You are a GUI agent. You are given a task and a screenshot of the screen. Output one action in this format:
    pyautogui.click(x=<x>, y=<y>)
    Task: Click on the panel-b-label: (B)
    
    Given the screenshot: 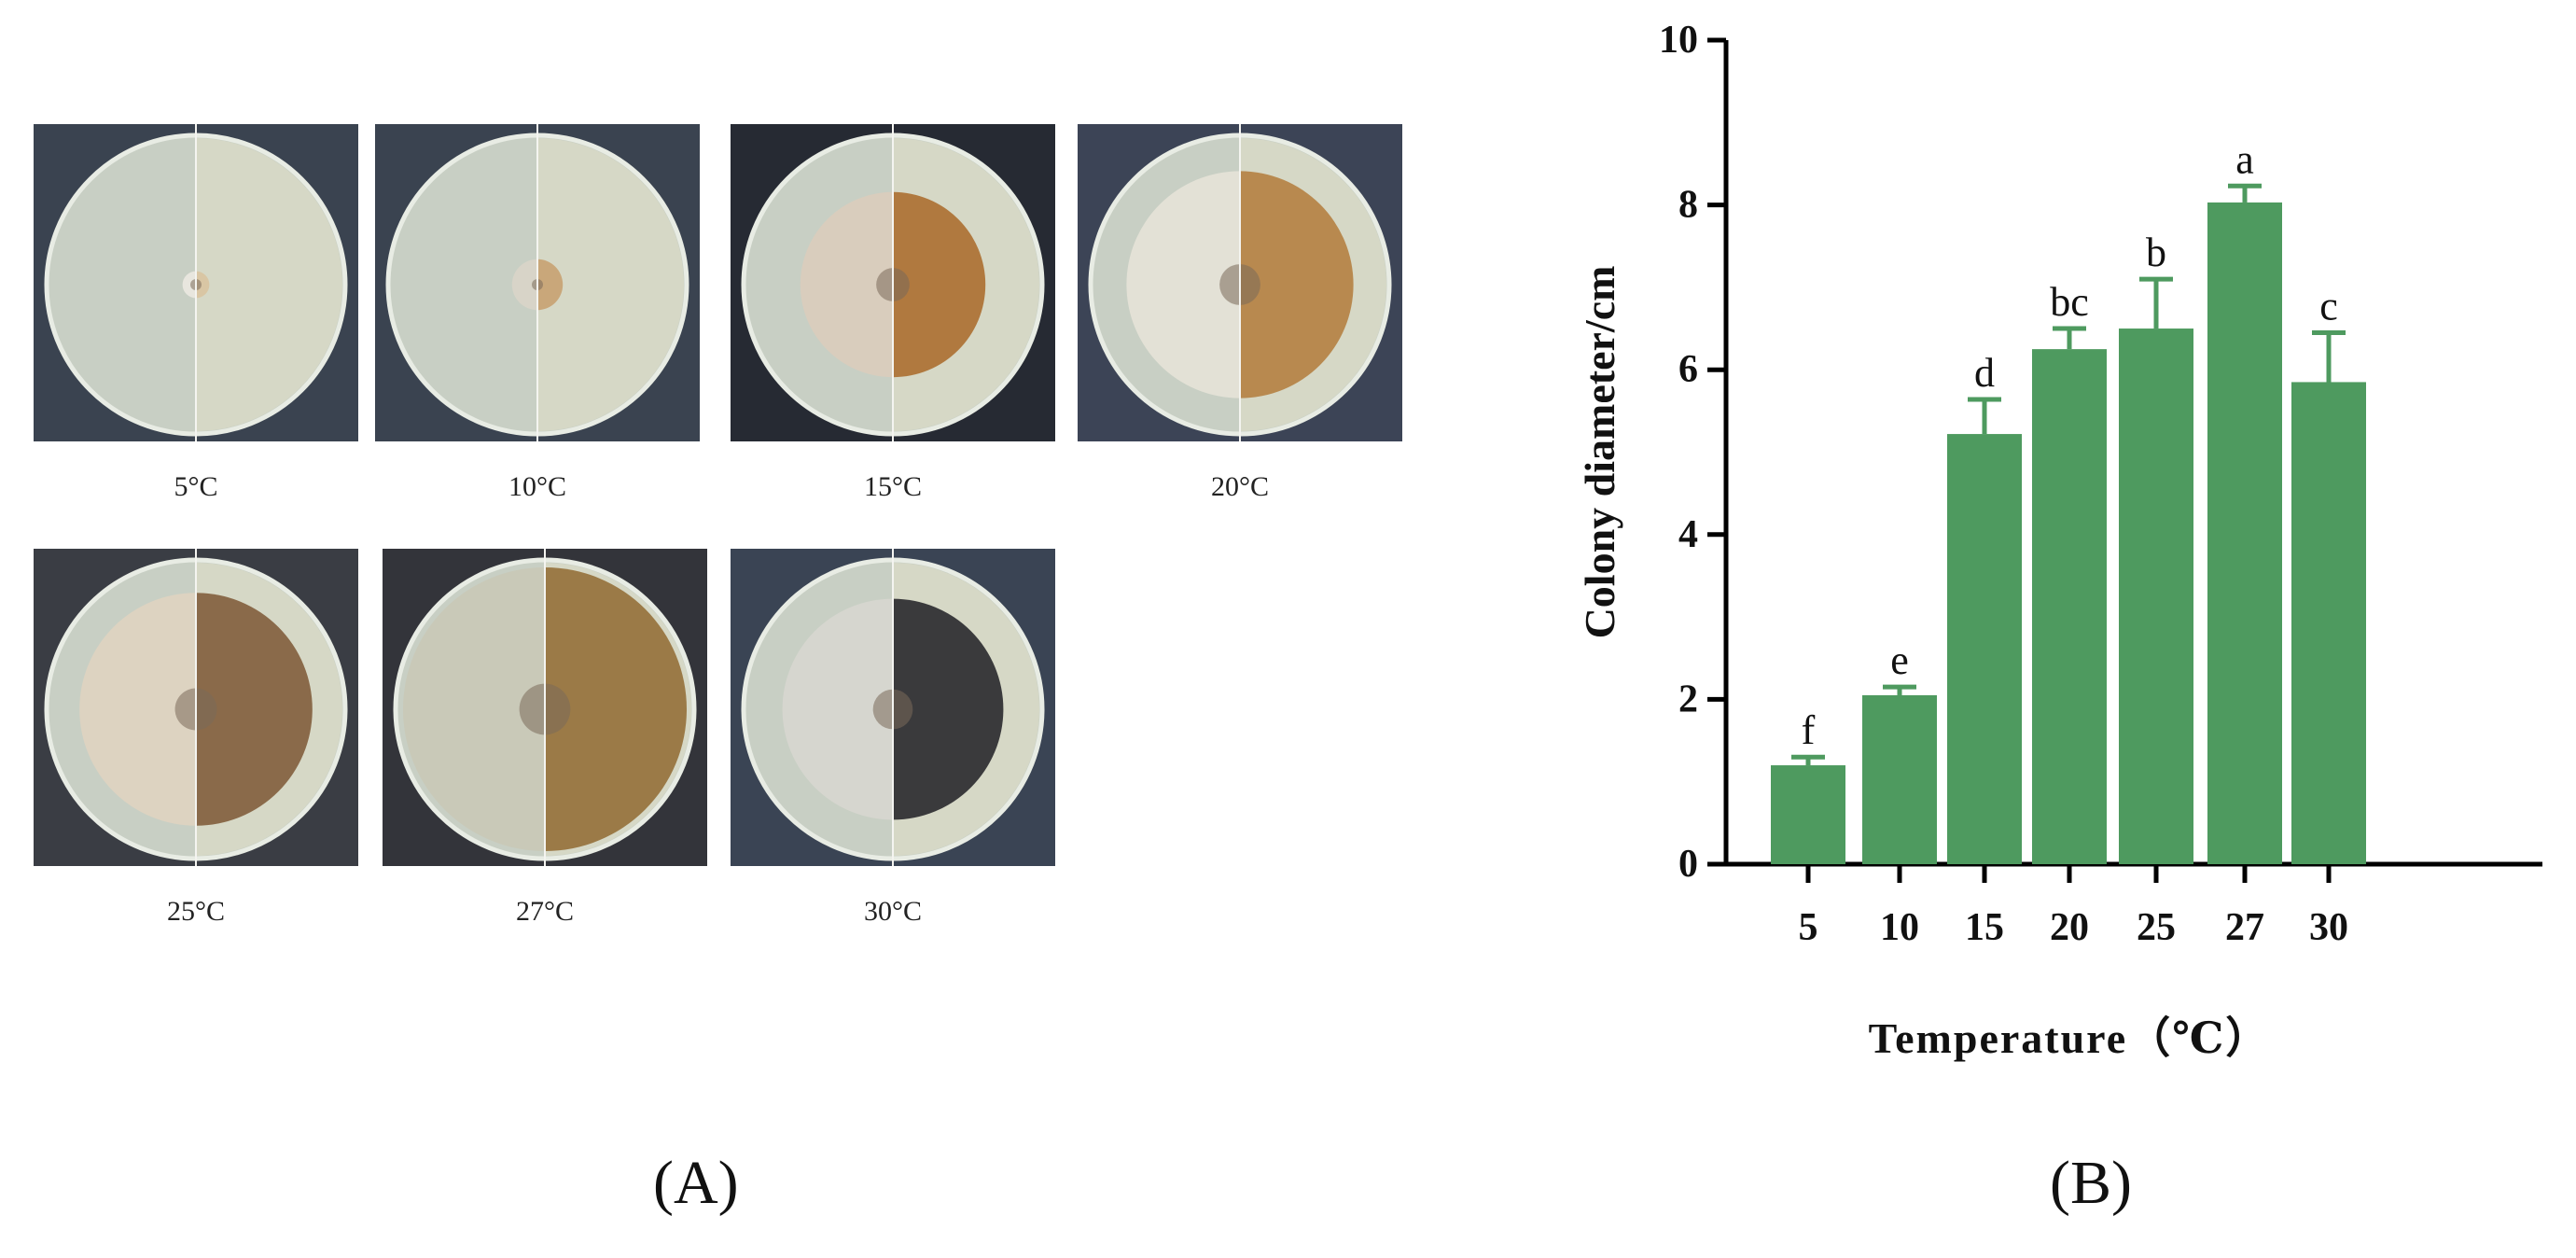 What is the action you would take?
    pyautogui.click(x=2091, y=1183)
    